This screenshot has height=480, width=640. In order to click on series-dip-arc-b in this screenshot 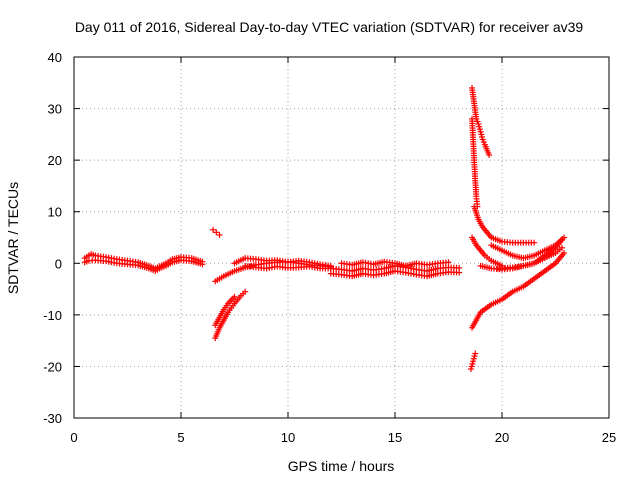, I will do `click(225, 311)`.